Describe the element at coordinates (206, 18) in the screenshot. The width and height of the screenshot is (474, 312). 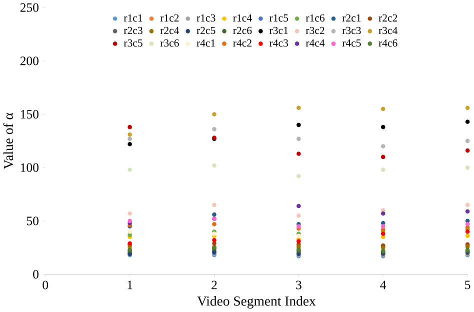
I see `legend-label: r1c3` at that location.